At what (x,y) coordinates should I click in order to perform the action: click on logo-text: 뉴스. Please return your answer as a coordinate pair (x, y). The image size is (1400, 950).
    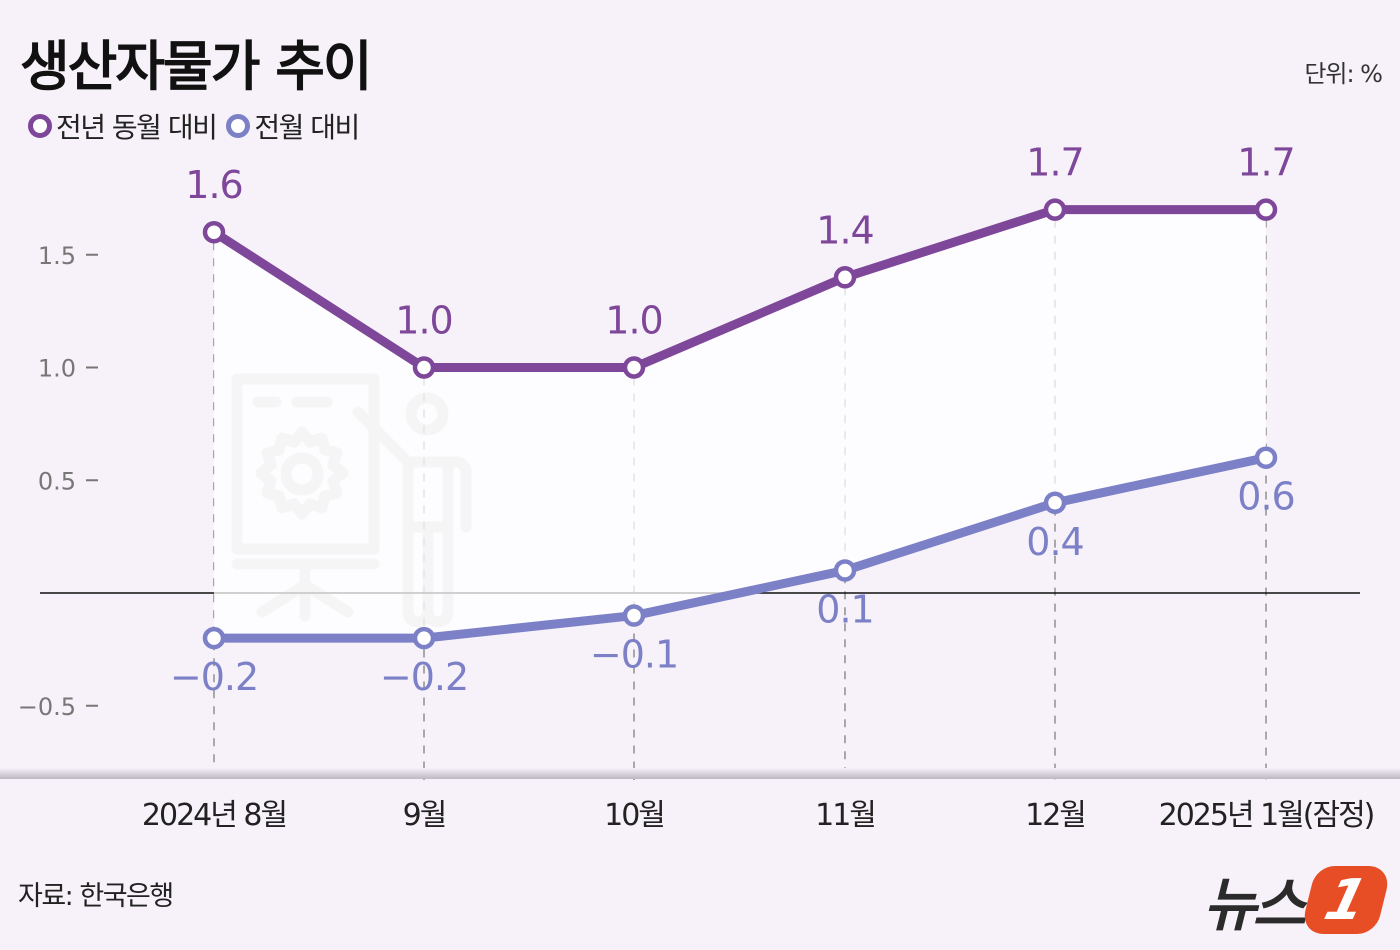
    Looking at the image, I should click on (1254, 905).